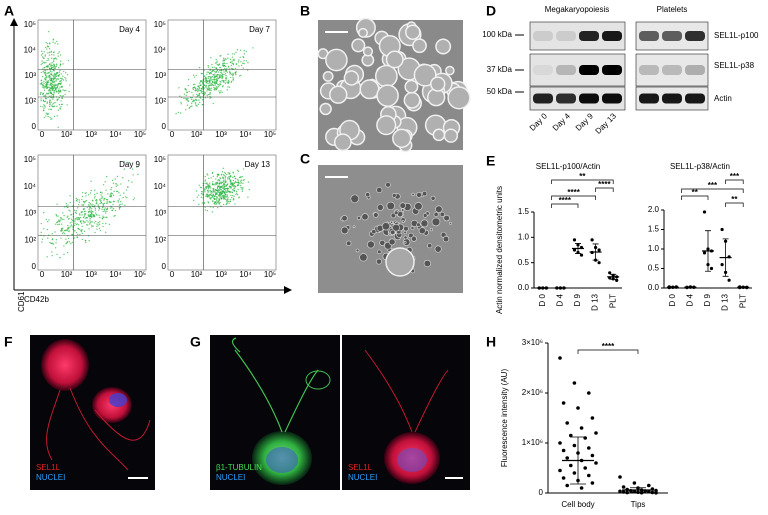  Describe the element at coordinates (140, 134) in the screenshot. I see `tick-label: 10⁵` at that location.